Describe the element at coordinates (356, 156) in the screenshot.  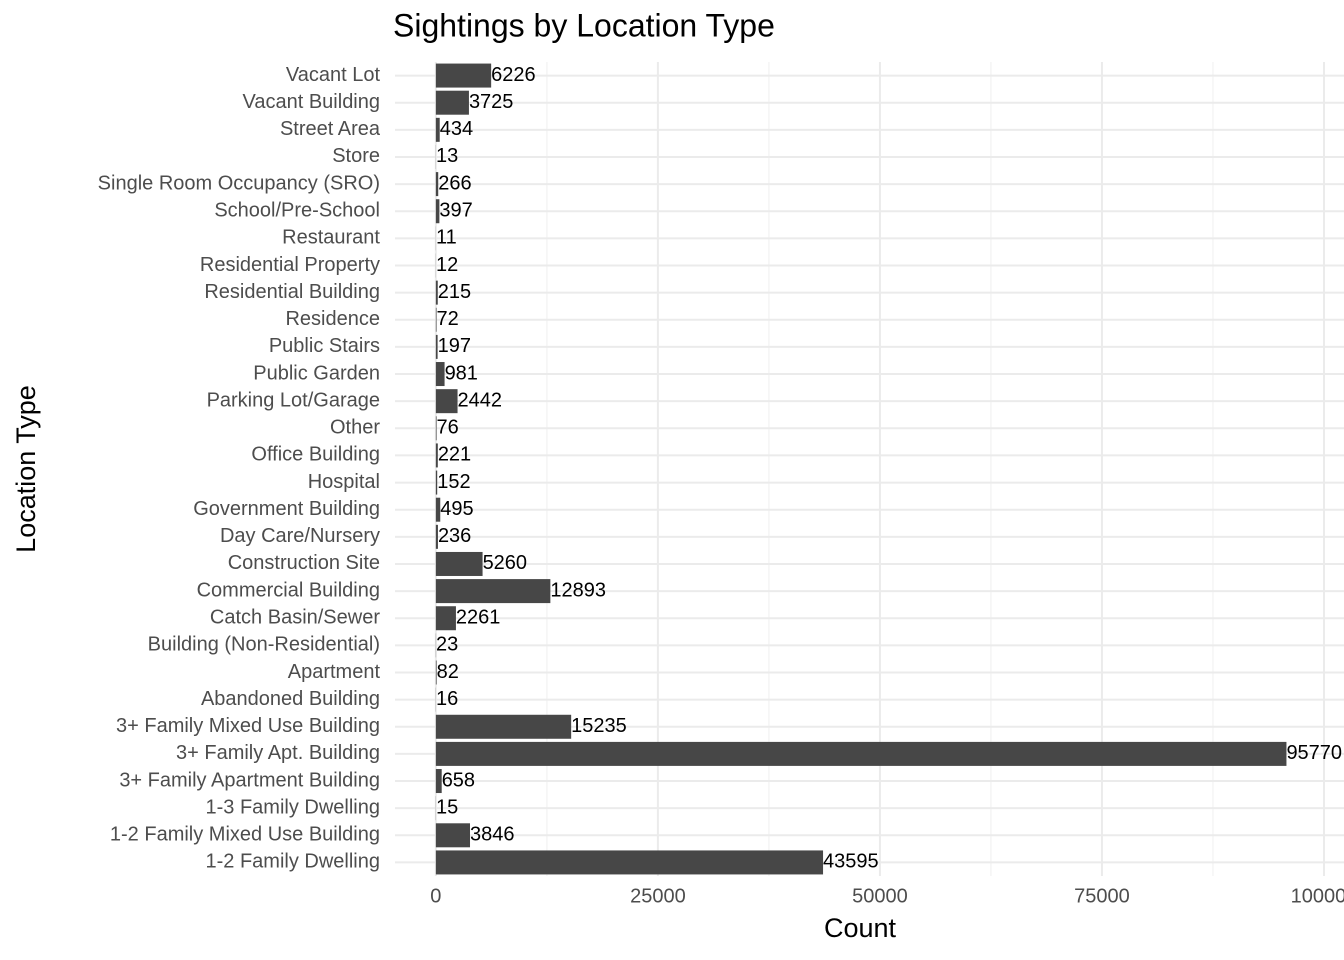
I see `y-tick-label: Store` at that location.